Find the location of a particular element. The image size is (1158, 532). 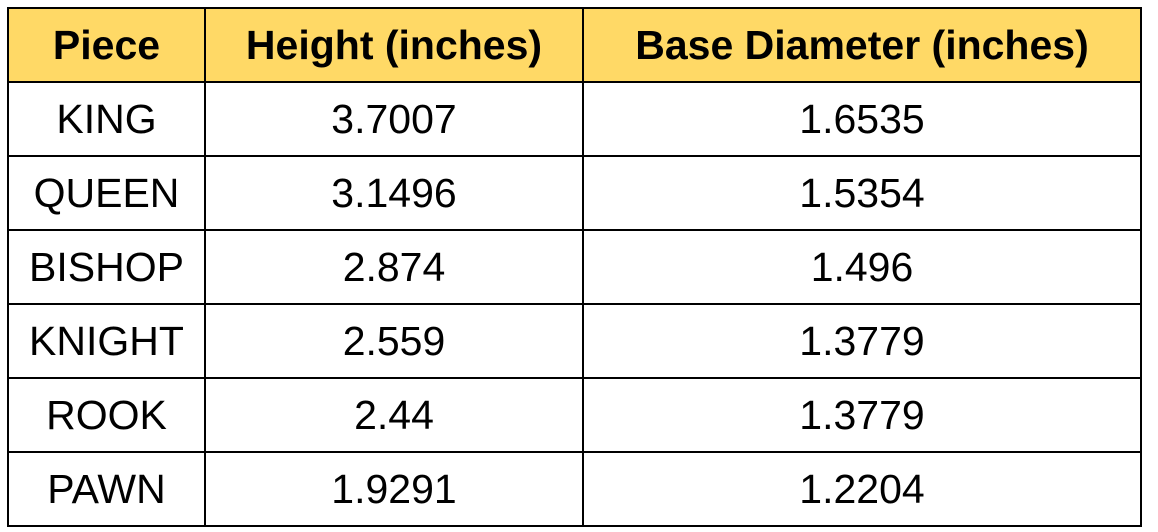

table-cell: ROOK is located at coordinates (106, 415).